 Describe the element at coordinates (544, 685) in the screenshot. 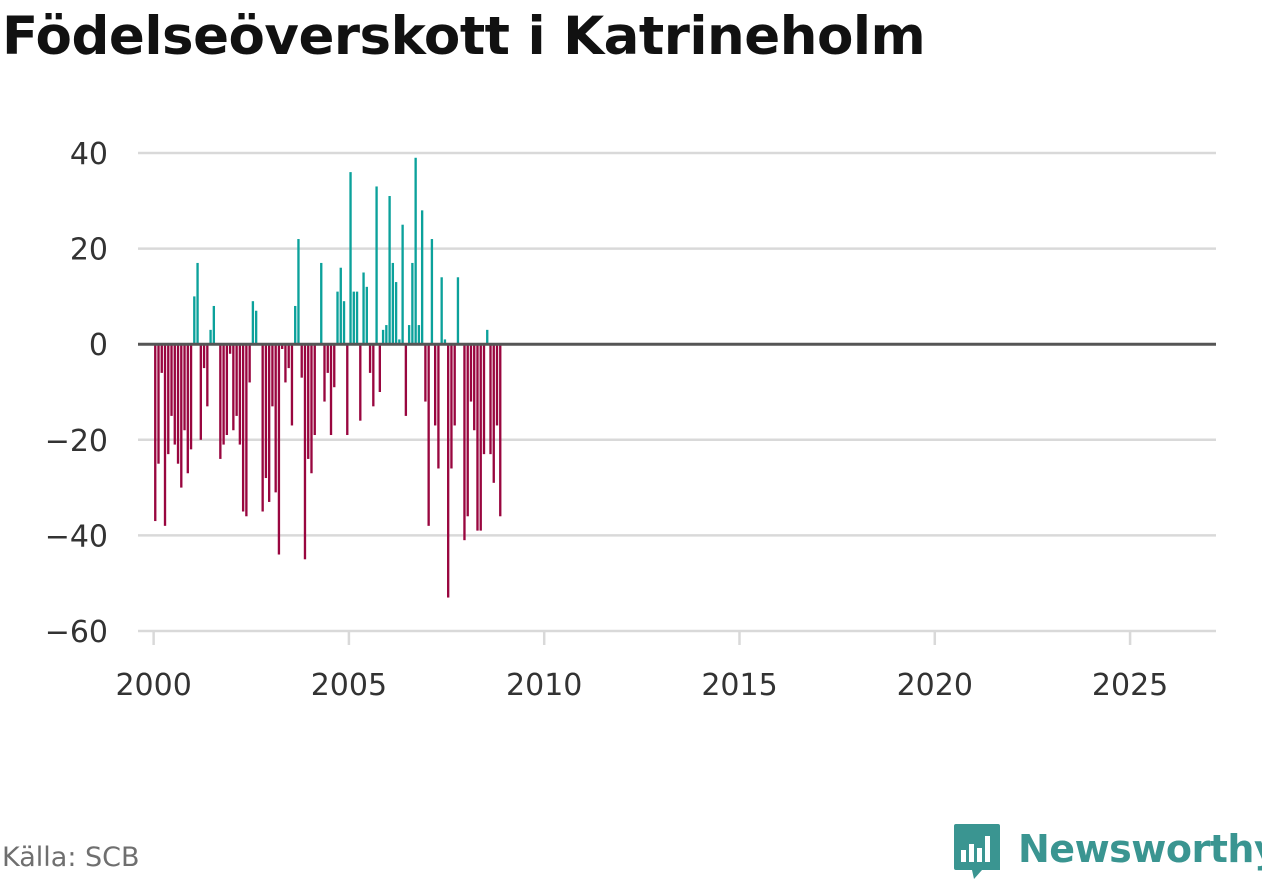

I see `x-tick-label: 2010` at that location.